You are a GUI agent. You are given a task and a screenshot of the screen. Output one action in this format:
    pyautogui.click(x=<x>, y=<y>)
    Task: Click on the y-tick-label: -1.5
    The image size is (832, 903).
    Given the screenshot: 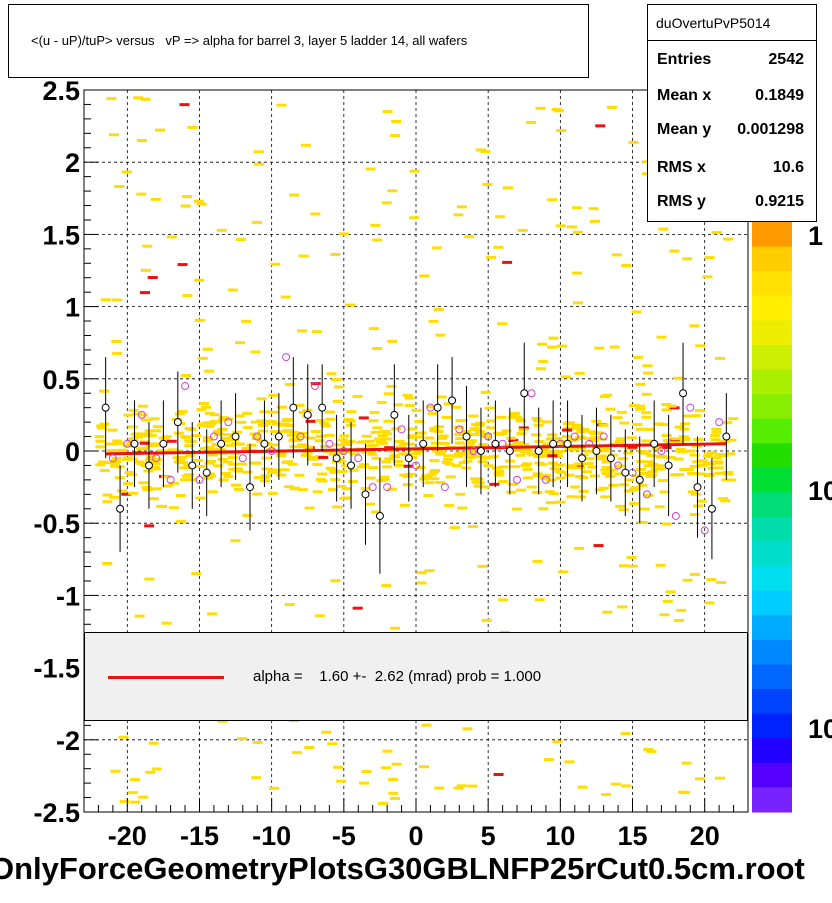 What is the action you would take?
    pyautogui.click(x=56, y=669)
    